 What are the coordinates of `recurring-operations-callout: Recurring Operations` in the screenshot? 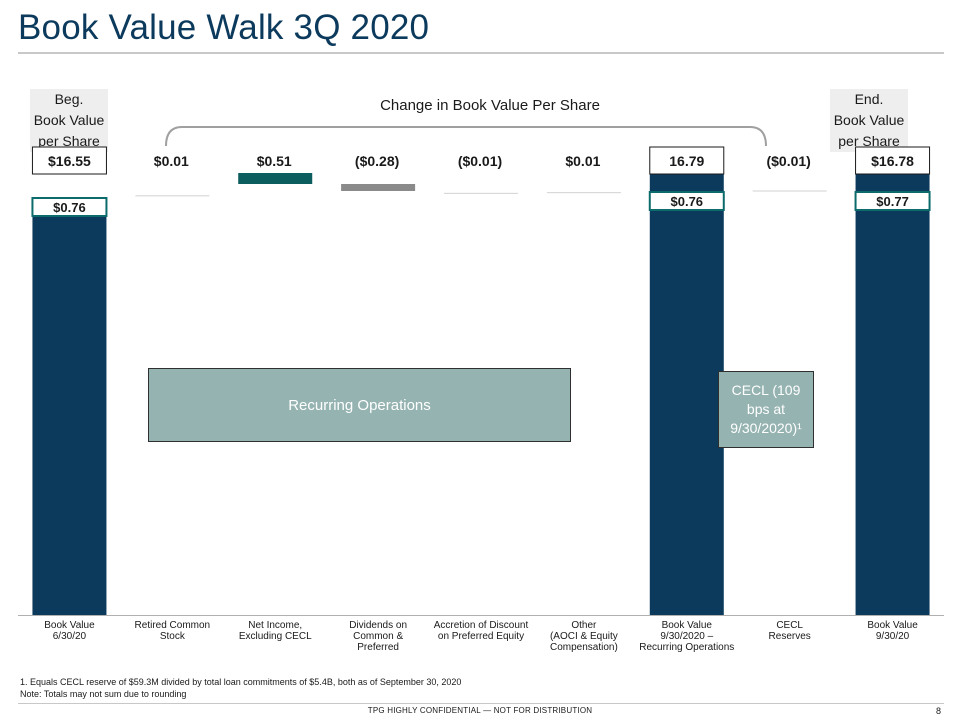 It's located at (359, 405).